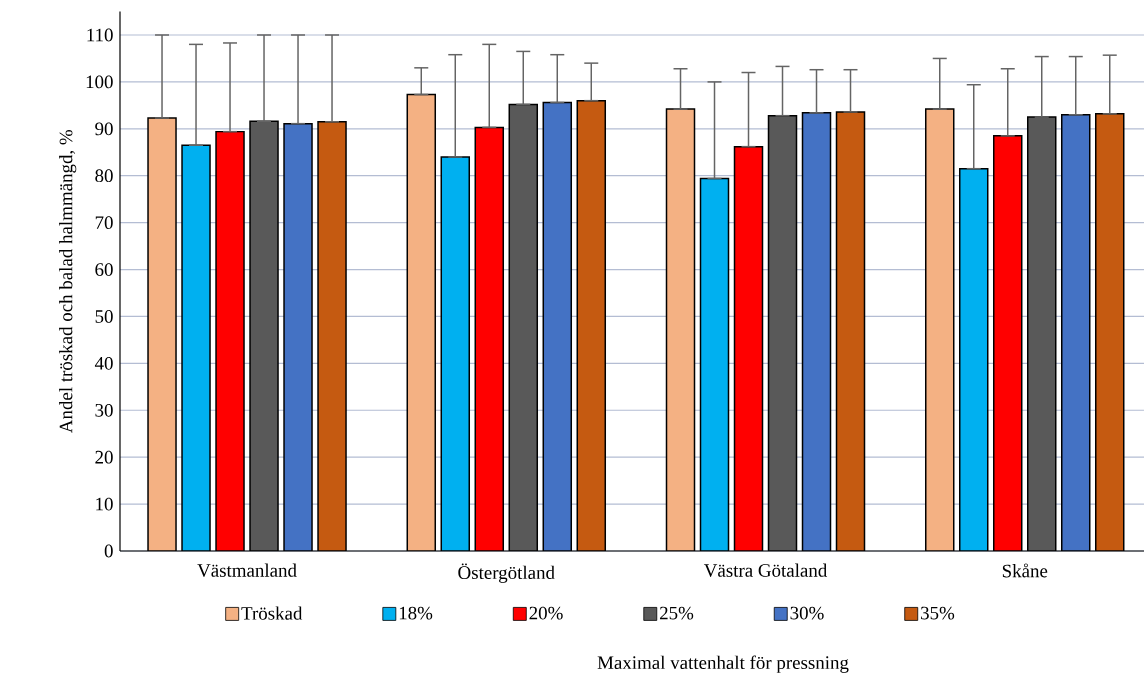 The width and height of the screenshot is (1144, 691). Describe the element at coordinates (104, 504) in the screenshot. I see `y-tick-label: 10` at that location.